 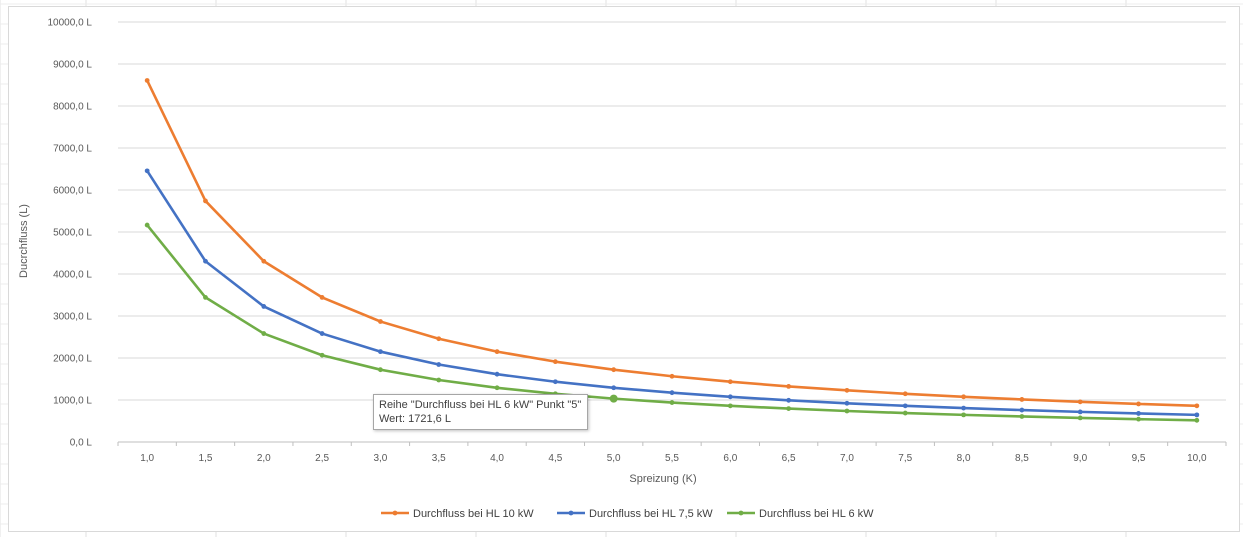 What do you see at coordinates (70, 23) in the screenshot?
I see `y-tick-label: 10000,0 L` at bounding box center [70, 23].